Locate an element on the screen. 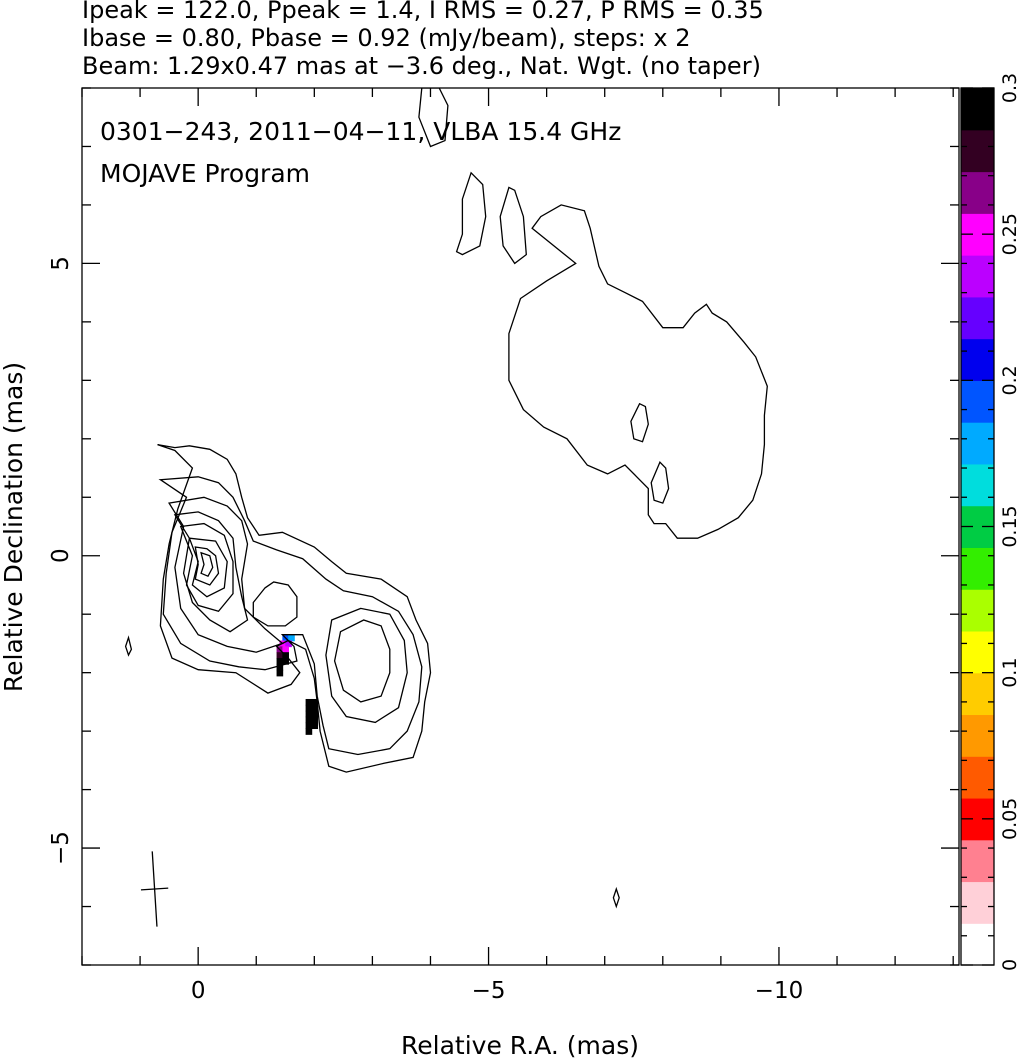 The height and width of the screenshot is (1060, 1021). program-subtitle: MOJAVE Program is located at coordinates (205, 173).